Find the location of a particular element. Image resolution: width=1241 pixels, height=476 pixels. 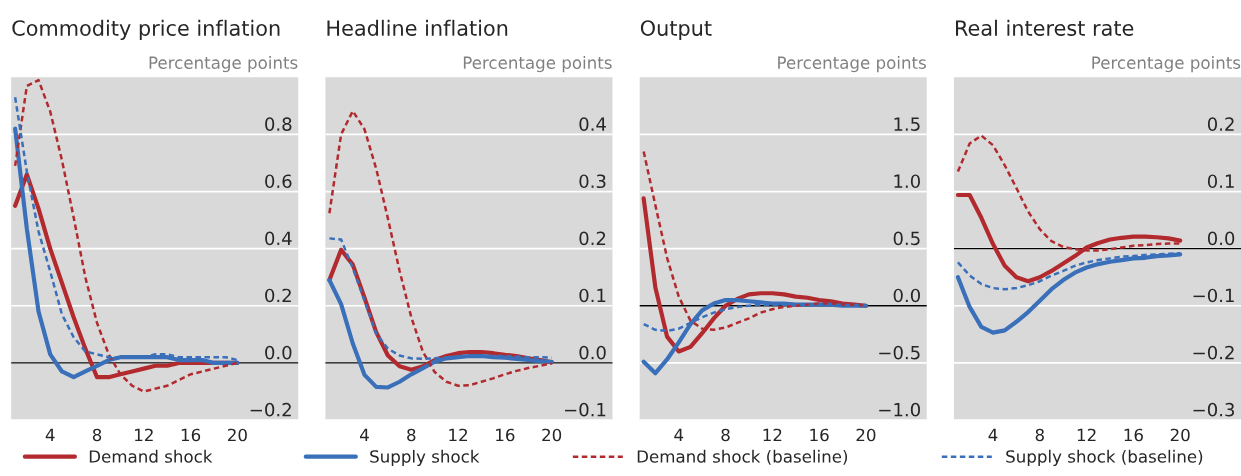

chart-title: Real interest rate is located at coordinates (1045, 27).